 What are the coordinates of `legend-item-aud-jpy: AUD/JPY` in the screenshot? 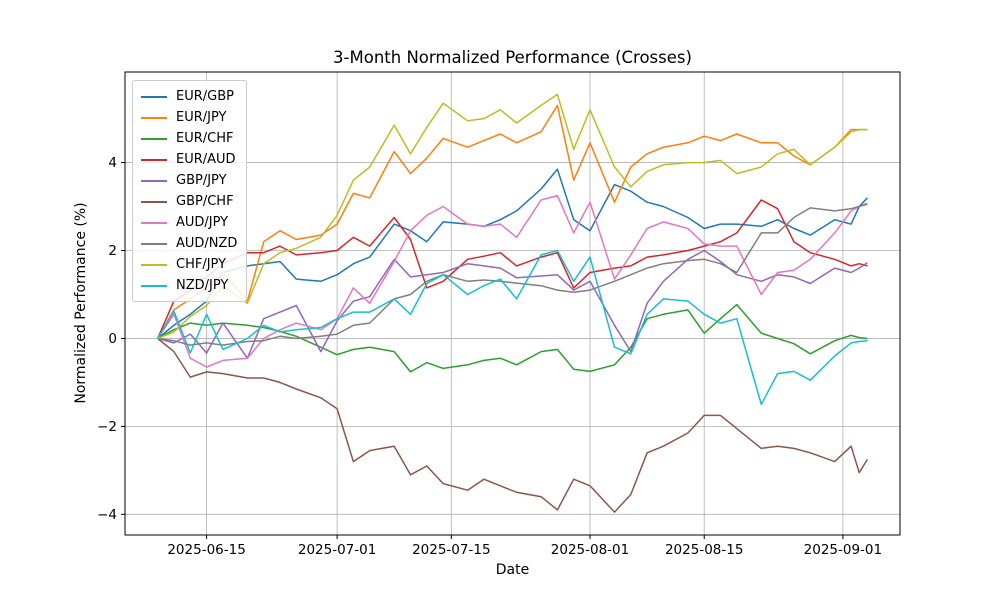 It's located at (189, 222).